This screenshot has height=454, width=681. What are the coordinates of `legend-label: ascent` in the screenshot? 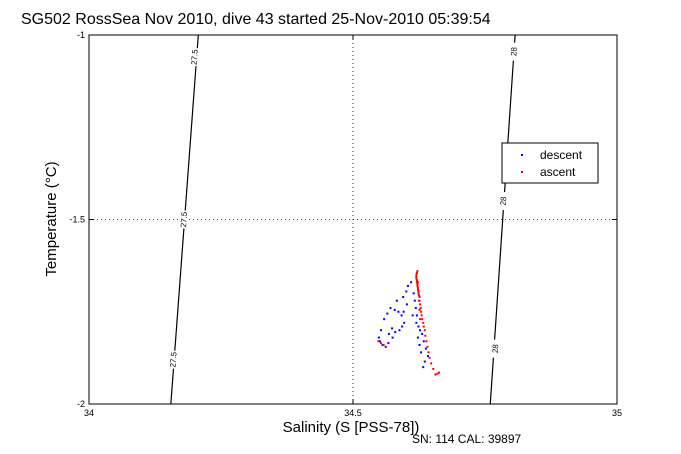 It's located at (558, 172).